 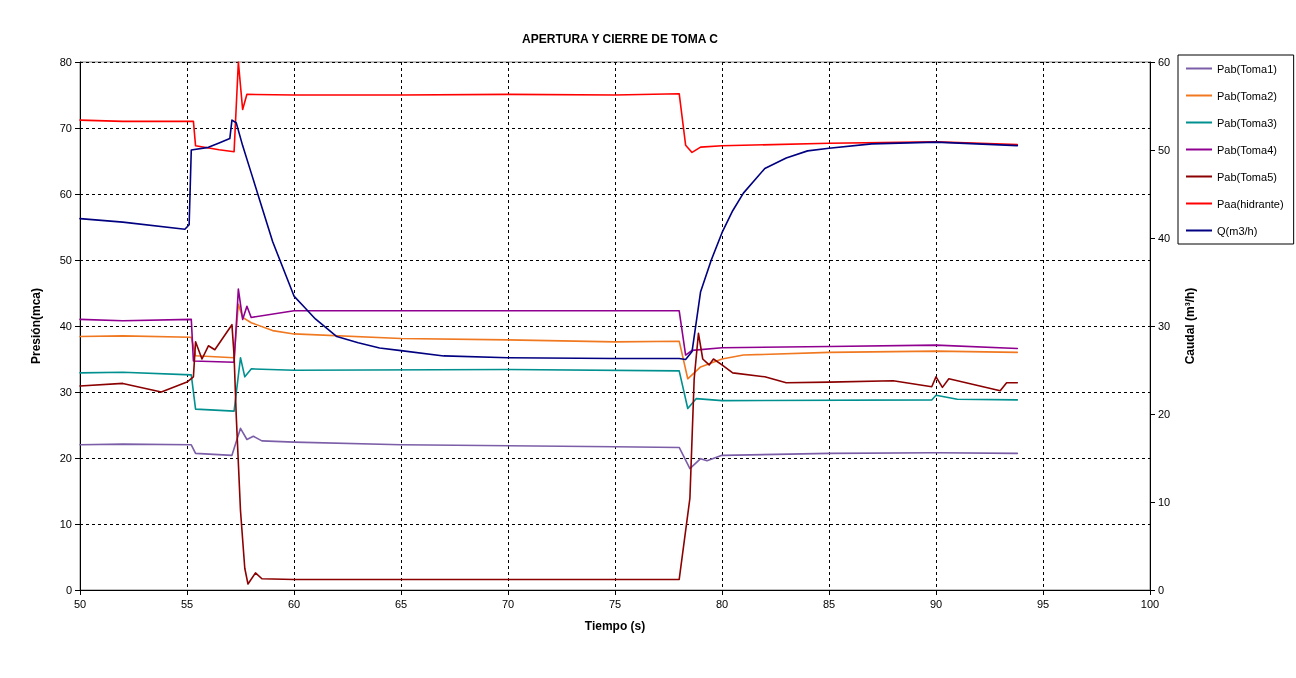 What do you see at coordinates (829, 603) in the screenshot?
I see `x-tick-label: 85` at bounding box center [829, 603].